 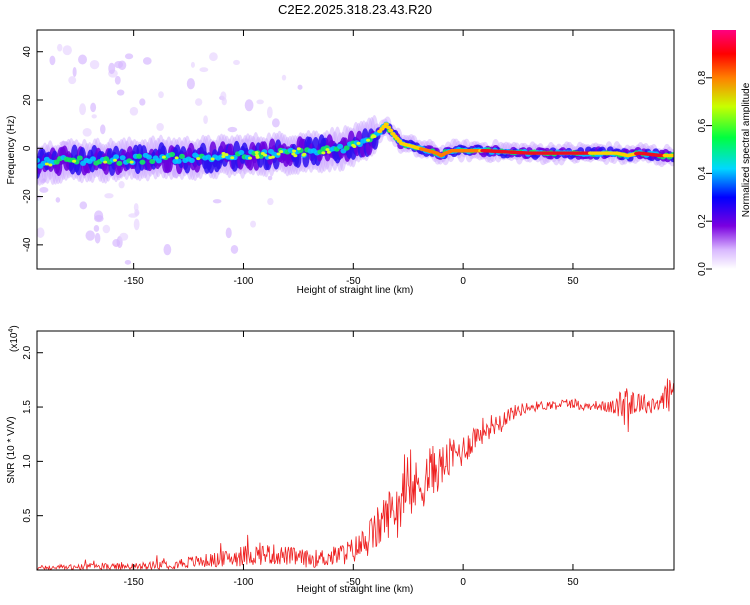 I want to click on y-tick-label: 0.5, so click(x=27, y=515).